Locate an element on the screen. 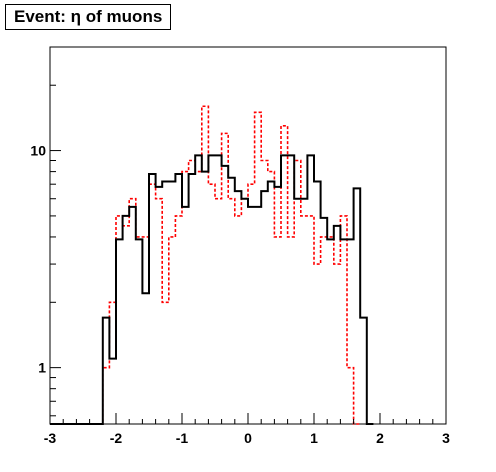 This screenshot has height=472, width=496. x-tick-label: -3 is located at coordinates (50, 438).